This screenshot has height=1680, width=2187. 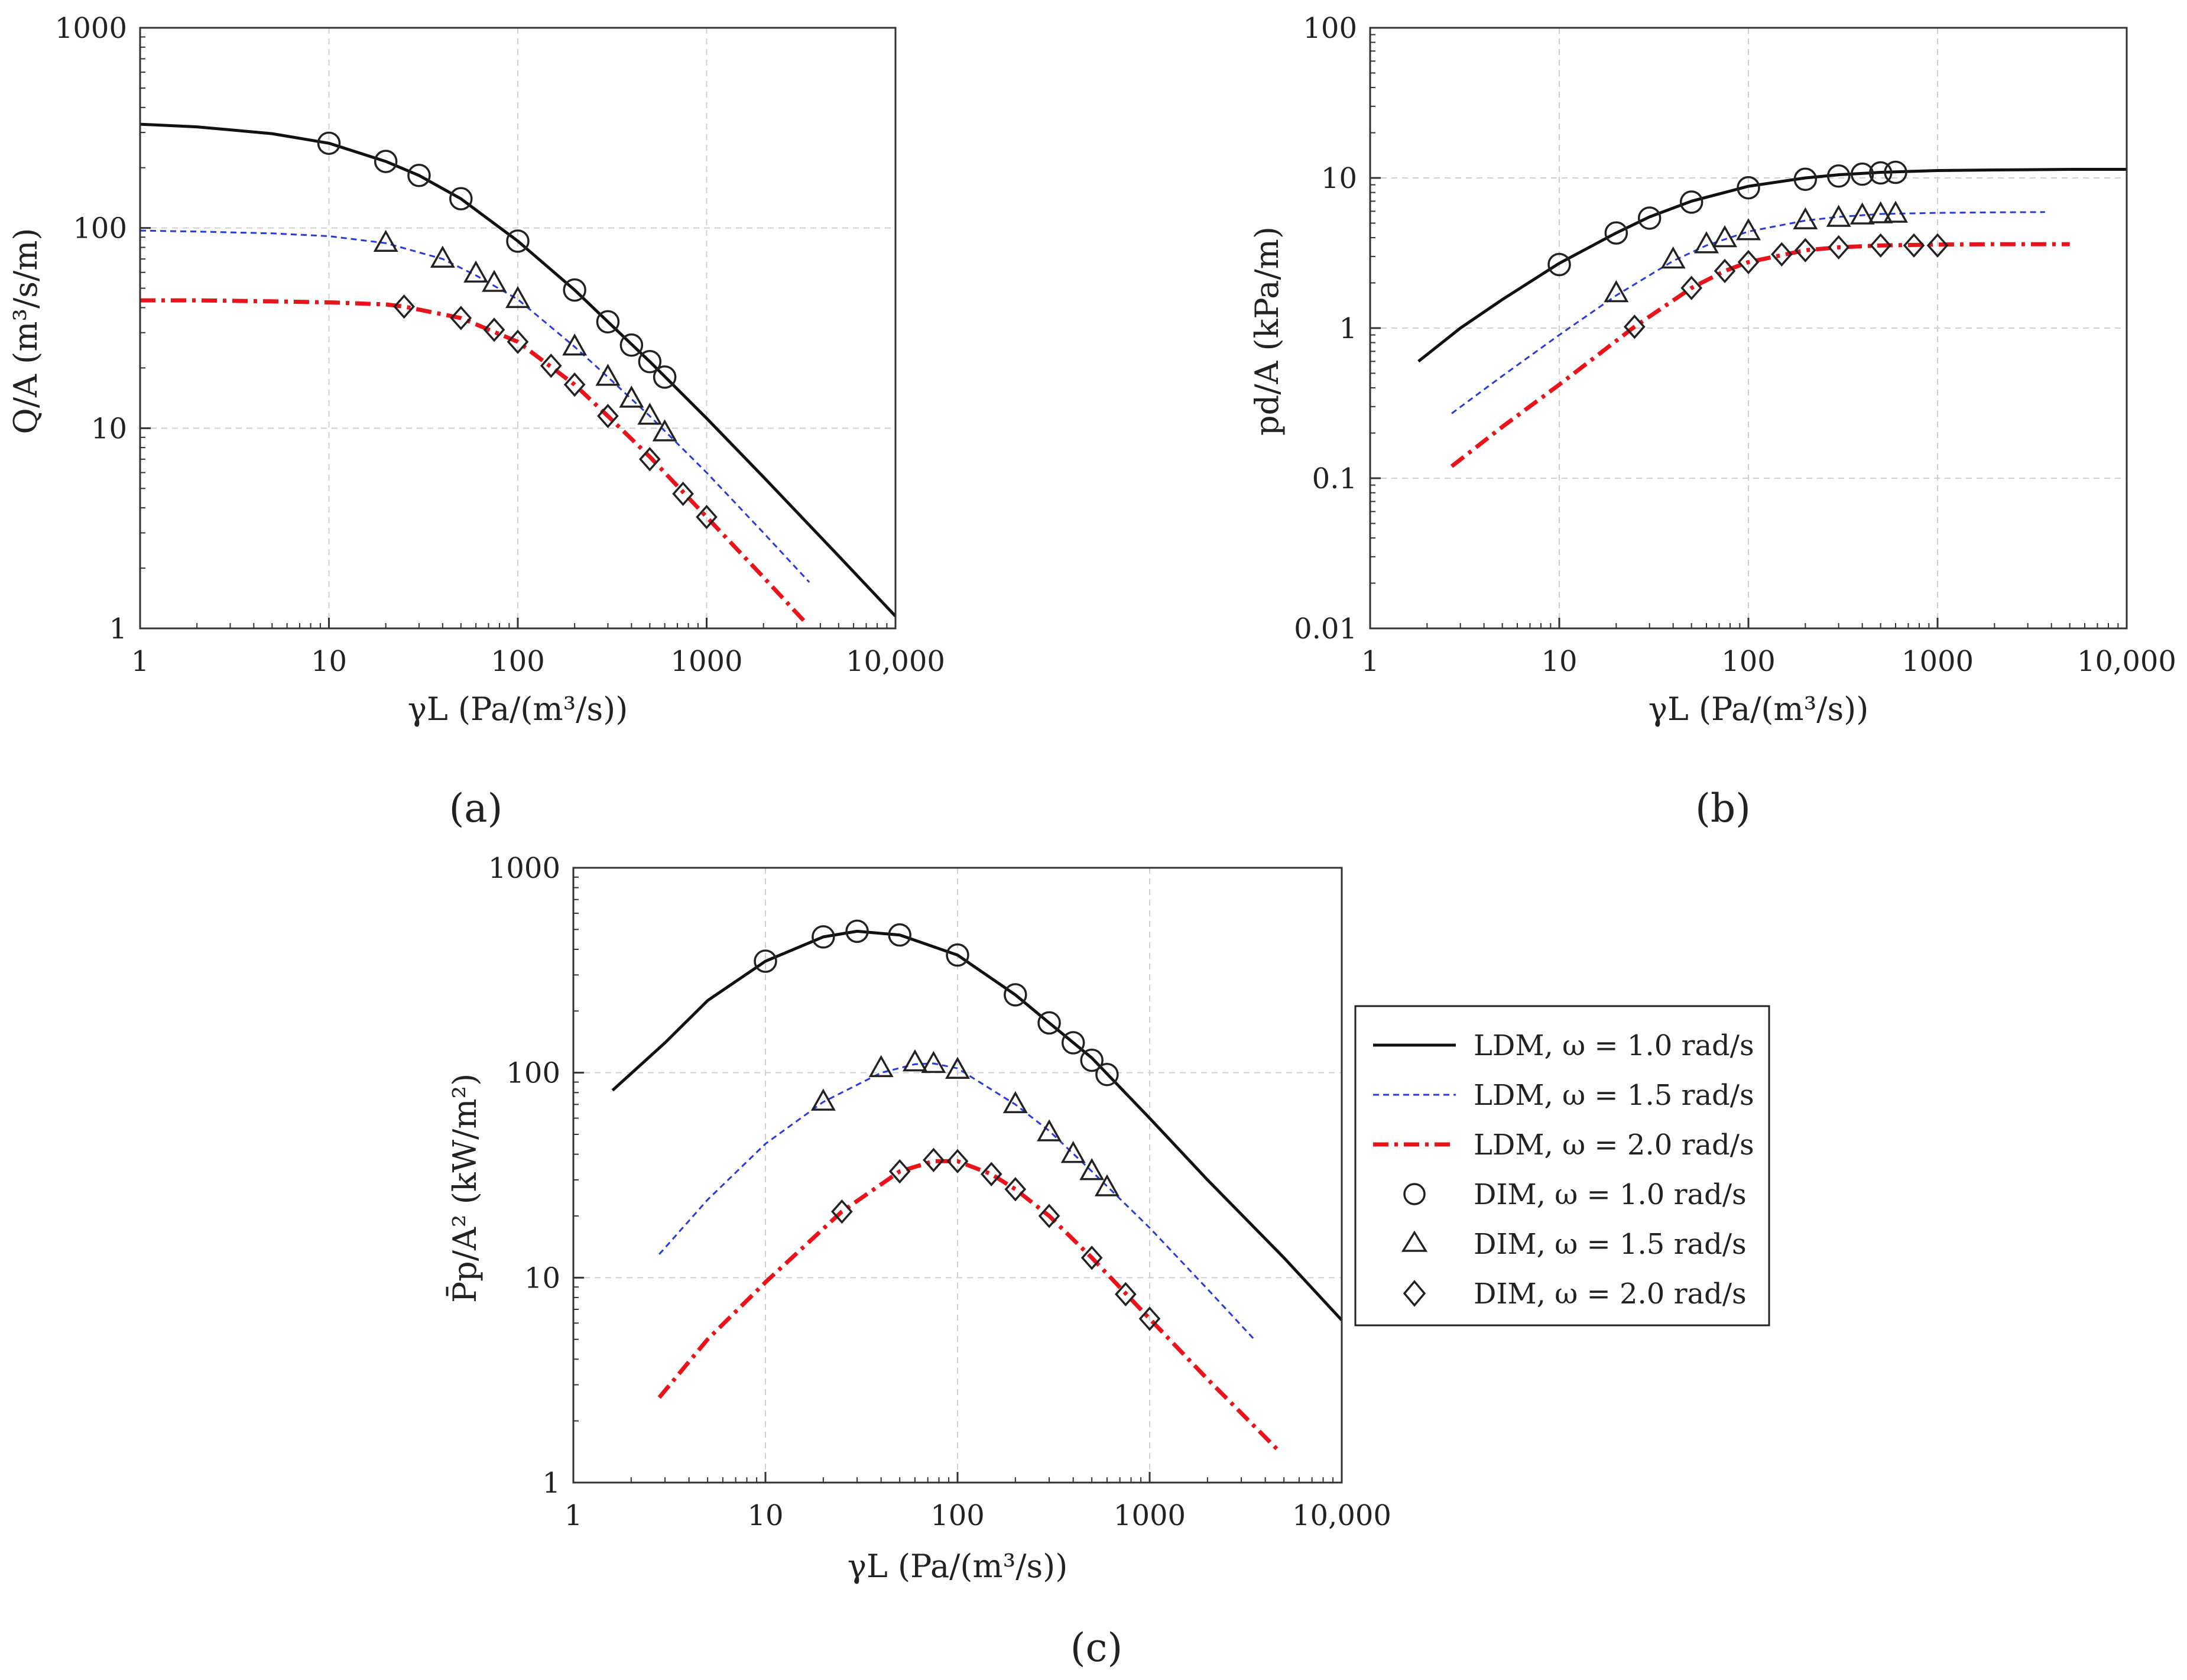 I want to click on panel-a-xtick-label: 1, so click(x=140, y=661).